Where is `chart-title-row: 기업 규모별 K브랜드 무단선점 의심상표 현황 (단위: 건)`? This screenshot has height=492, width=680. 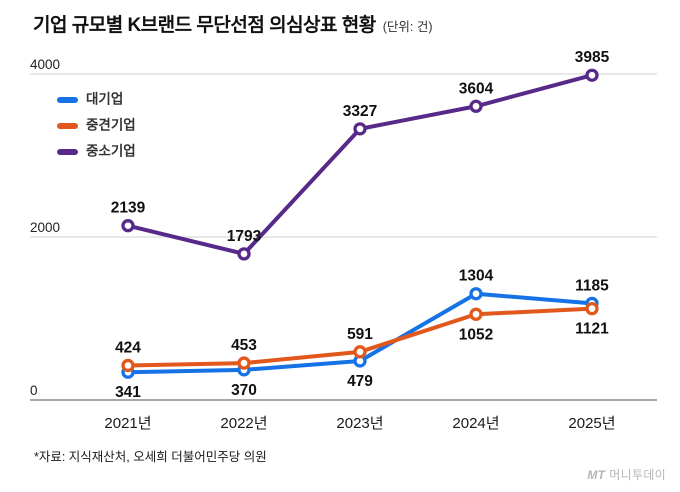
chart-title-row: 기업 규모별 K브랜드 무단선점 의심상표 현황 (단위: 건) is located at coordinates (233, 23).